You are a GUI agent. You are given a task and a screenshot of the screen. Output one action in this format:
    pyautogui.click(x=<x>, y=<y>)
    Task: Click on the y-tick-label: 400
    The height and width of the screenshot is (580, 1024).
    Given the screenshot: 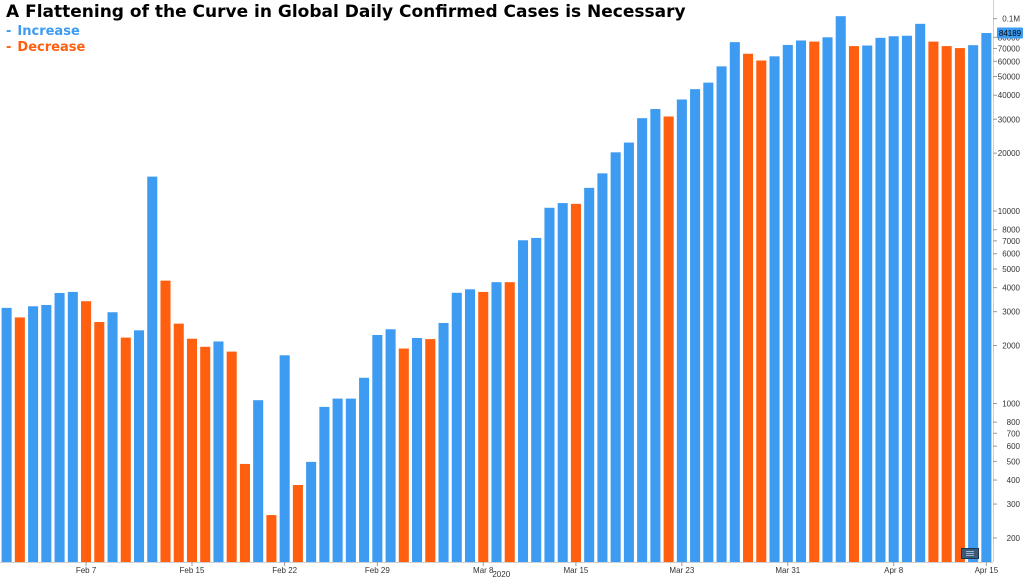 What is the action you would take?
    pyautogui.click(x=1014, y=480)
    